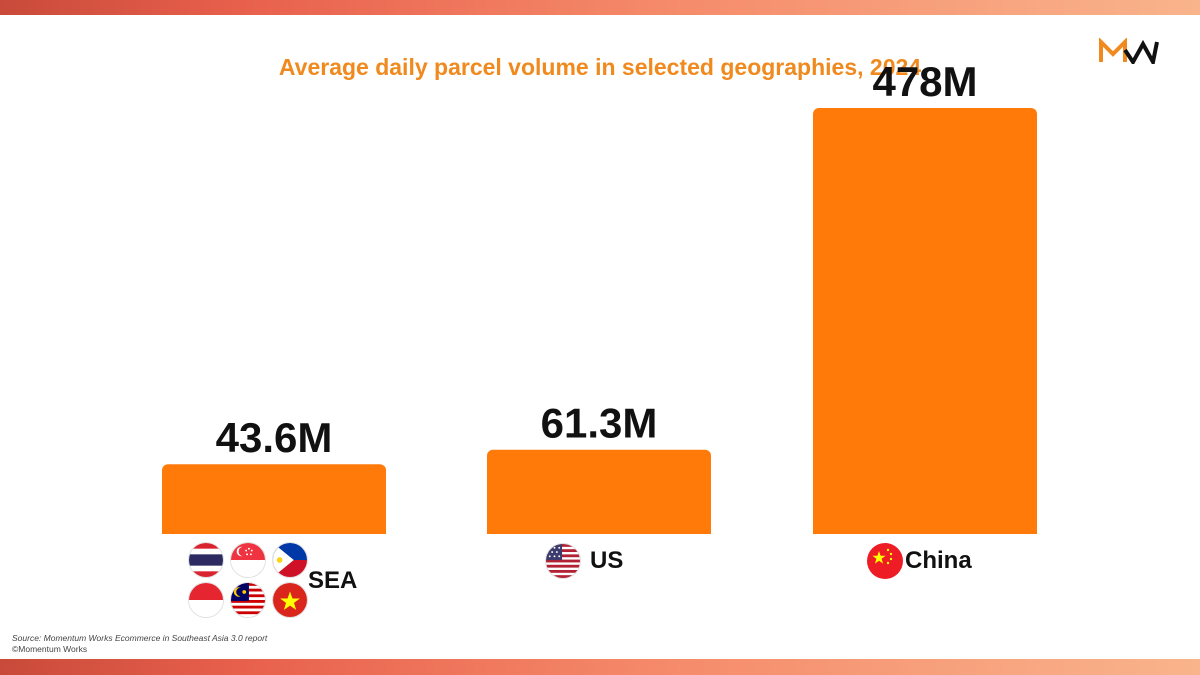 Image resolution: width=1200 pixels, height=675 pixels. I want to click on bar-sea, so click(274, 502).